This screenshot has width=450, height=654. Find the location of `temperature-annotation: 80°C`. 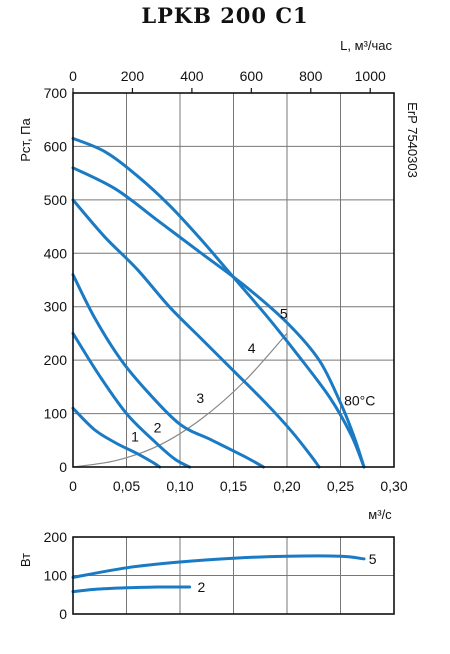

temperature-annotation: 80°C is located at coordinates (359, 401).